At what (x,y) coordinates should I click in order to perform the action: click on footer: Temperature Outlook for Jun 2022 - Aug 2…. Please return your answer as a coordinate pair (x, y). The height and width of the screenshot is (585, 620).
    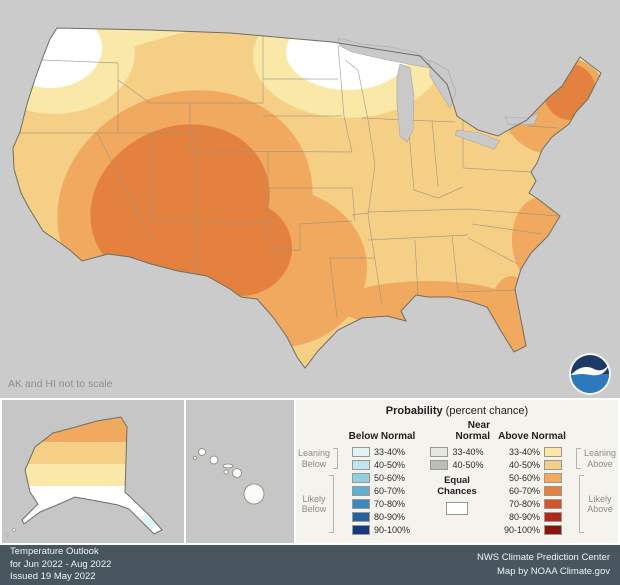
    Looking at the image, I should click on (310, 565).